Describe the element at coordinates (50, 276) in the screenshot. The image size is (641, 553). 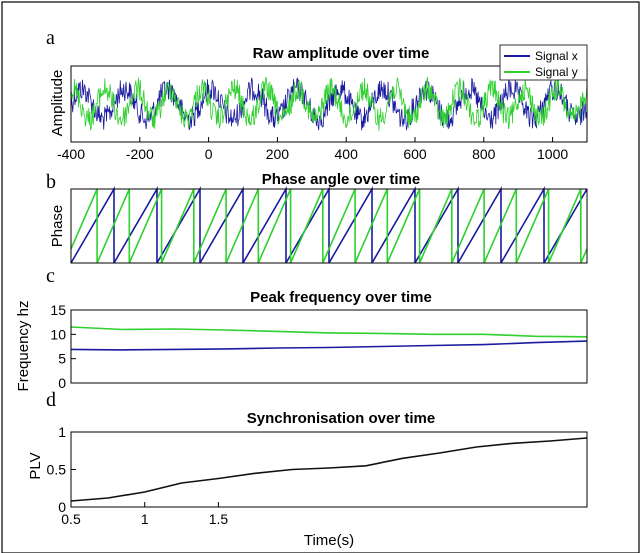
I see `panel-letter-c: c` at that location.